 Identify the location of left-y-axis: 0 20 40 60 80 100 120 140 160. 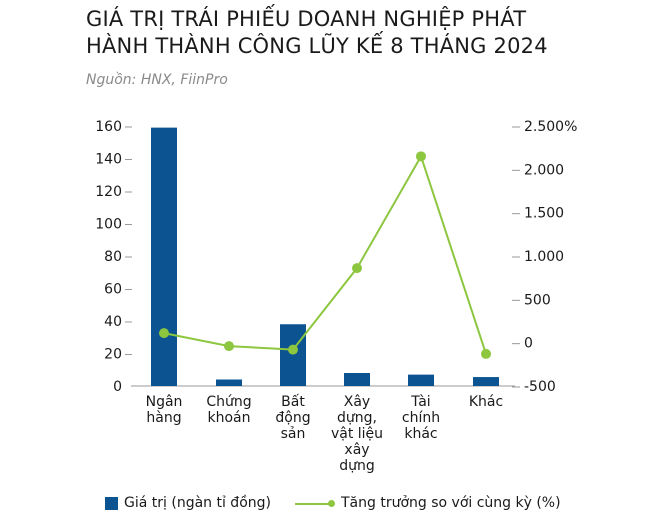
(113, 257).